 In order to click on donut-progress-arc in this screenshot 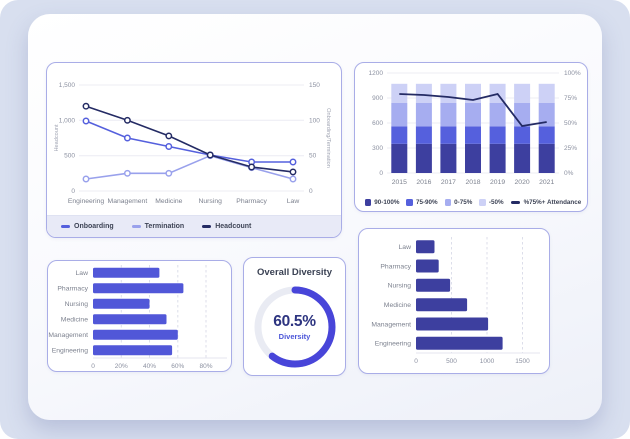, I will do `click(294, 327)`.